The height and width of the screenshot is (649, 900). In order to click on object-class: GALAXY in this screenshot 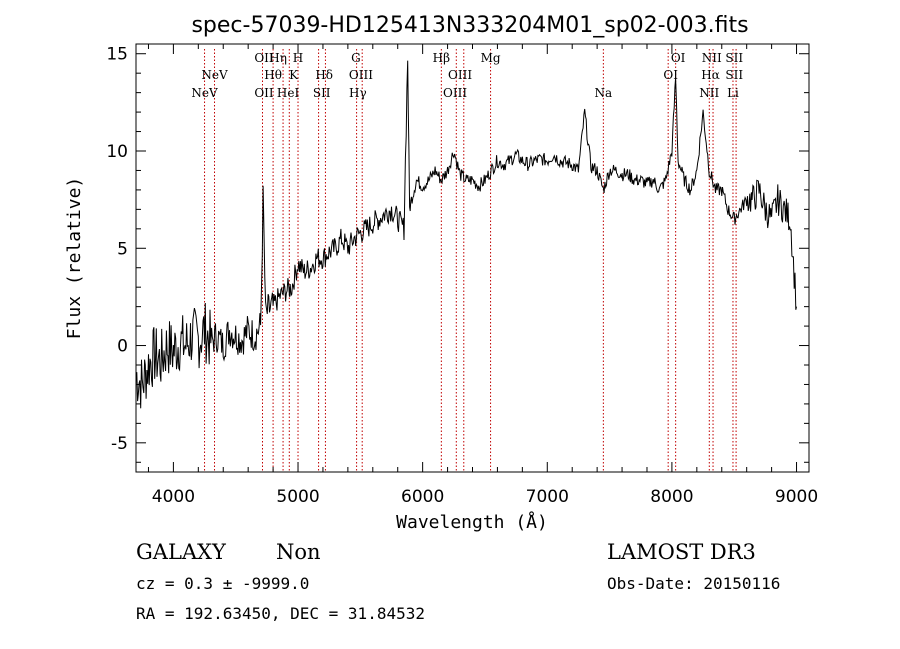, I will do `click(181, 552)`.